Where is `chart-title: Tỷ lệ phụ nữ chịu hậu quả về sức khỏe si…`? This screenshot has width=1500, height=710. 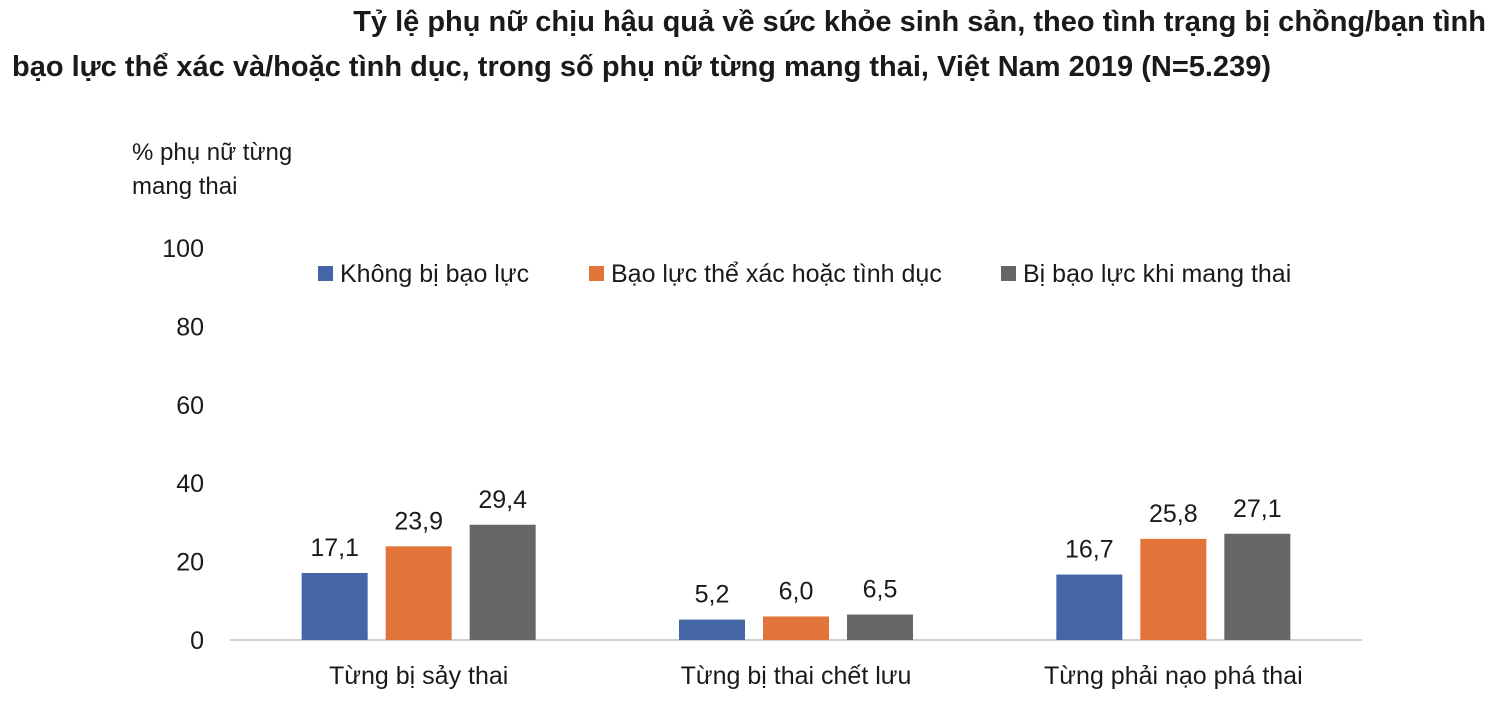
chart-title: Tỷ lệ phụ nữ chịu hậu quả về sức khỏe si… is located at coordinates (750, 45).